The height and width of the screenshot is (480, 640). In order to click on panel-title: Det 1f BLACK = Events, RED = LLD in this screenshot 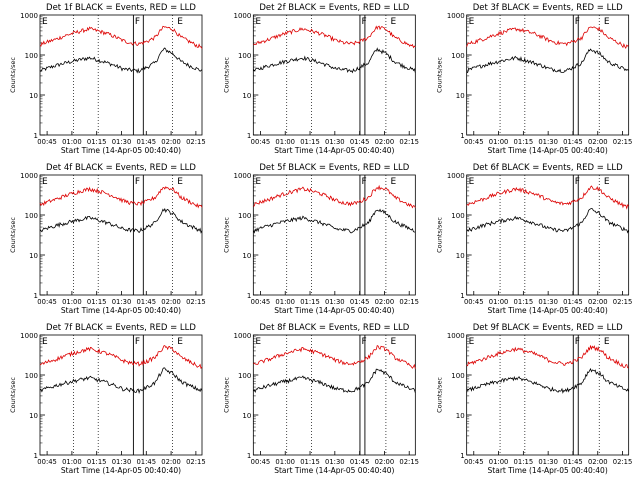, I will do `click(121, 8)`.